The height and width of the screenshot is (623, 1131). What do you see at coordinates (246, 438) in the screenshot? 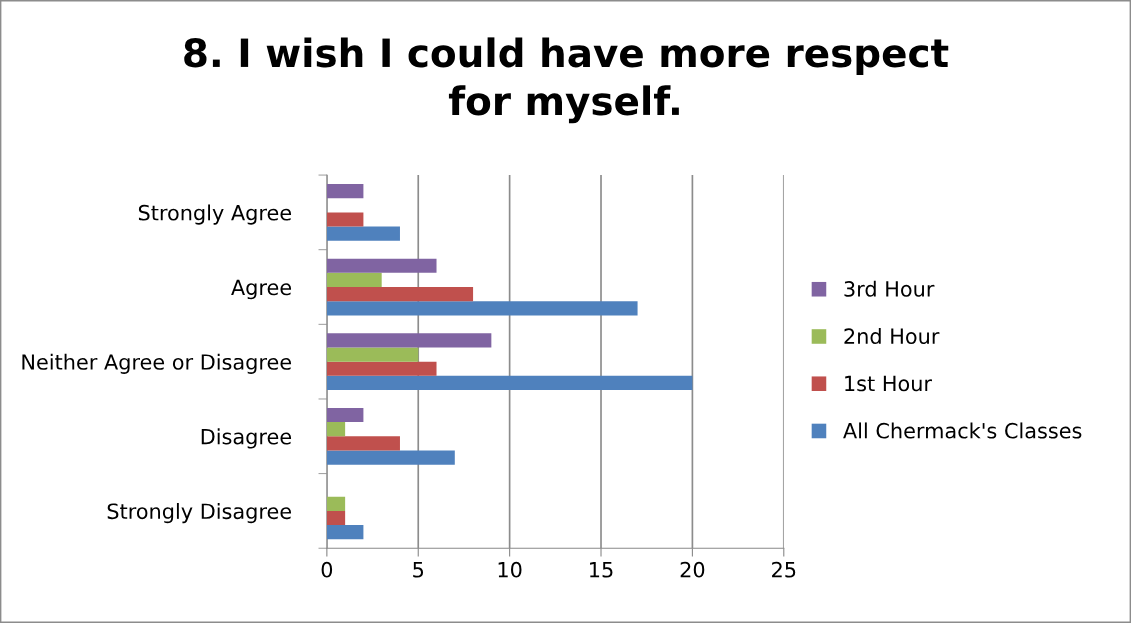
I see `y-tick-label: Disagree` at bounding box center [246, 438].